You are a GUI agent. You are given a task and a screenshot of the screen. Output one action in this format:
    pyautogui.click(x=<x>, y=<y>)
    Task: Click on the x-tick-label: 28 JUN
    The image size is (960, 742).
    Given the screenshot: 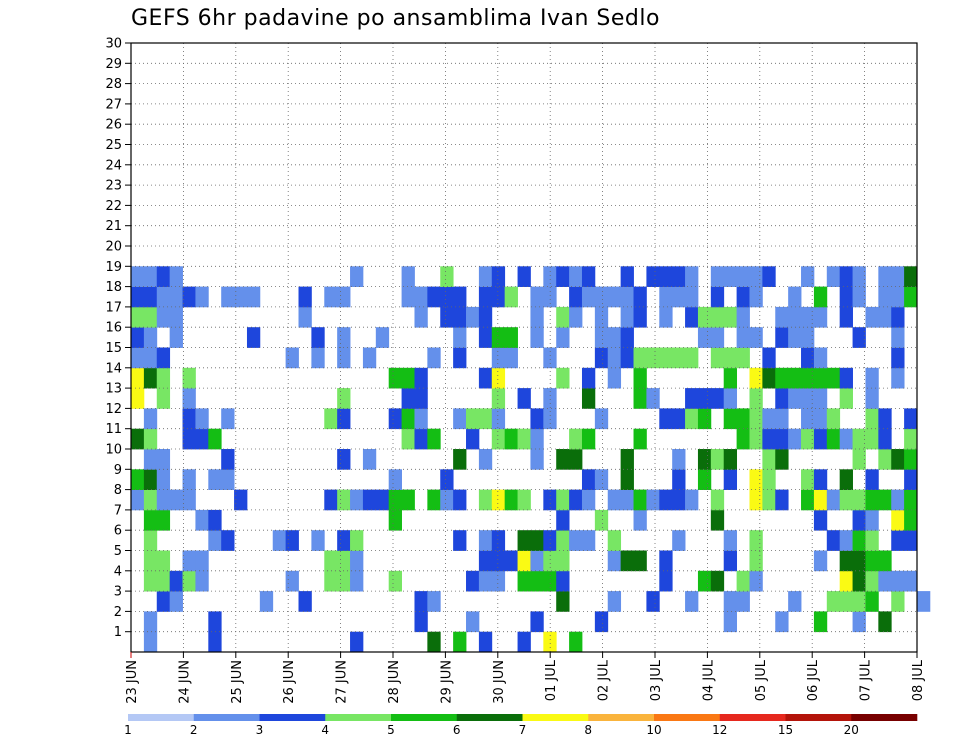 What is the action you would take?
    pyautogui.click(x=394, y=682)
    